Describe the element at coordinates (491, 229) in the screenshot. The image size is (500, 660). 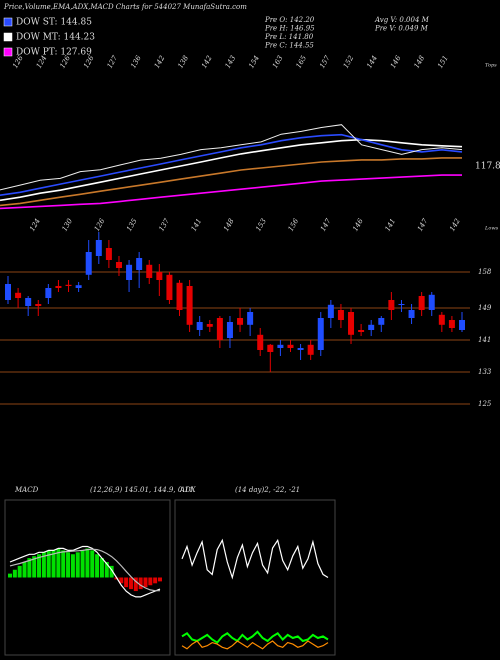
I see `lows-label: Lows` at that location.